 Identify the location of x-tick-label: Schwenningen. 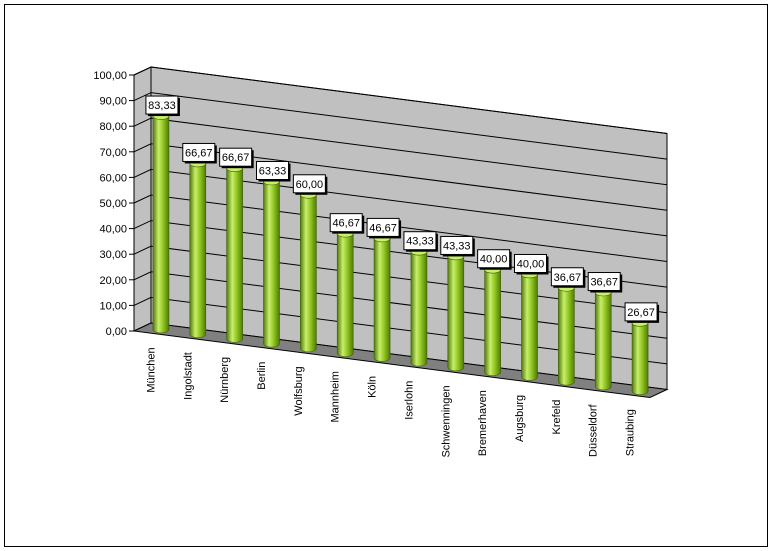
(446, 421).